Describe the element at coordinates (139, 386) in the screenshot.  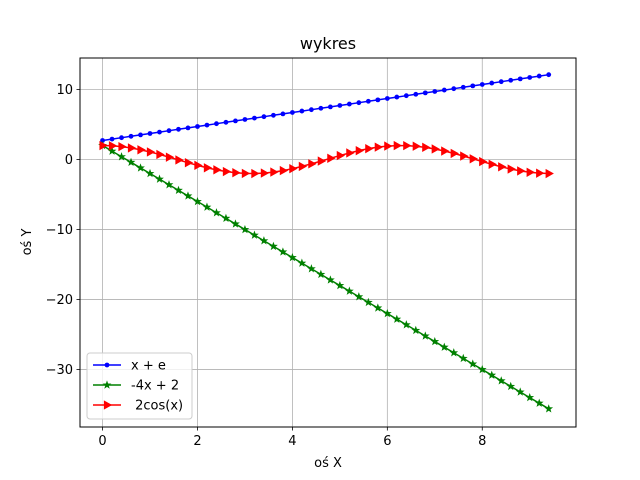
I see `legend-box` at that location.